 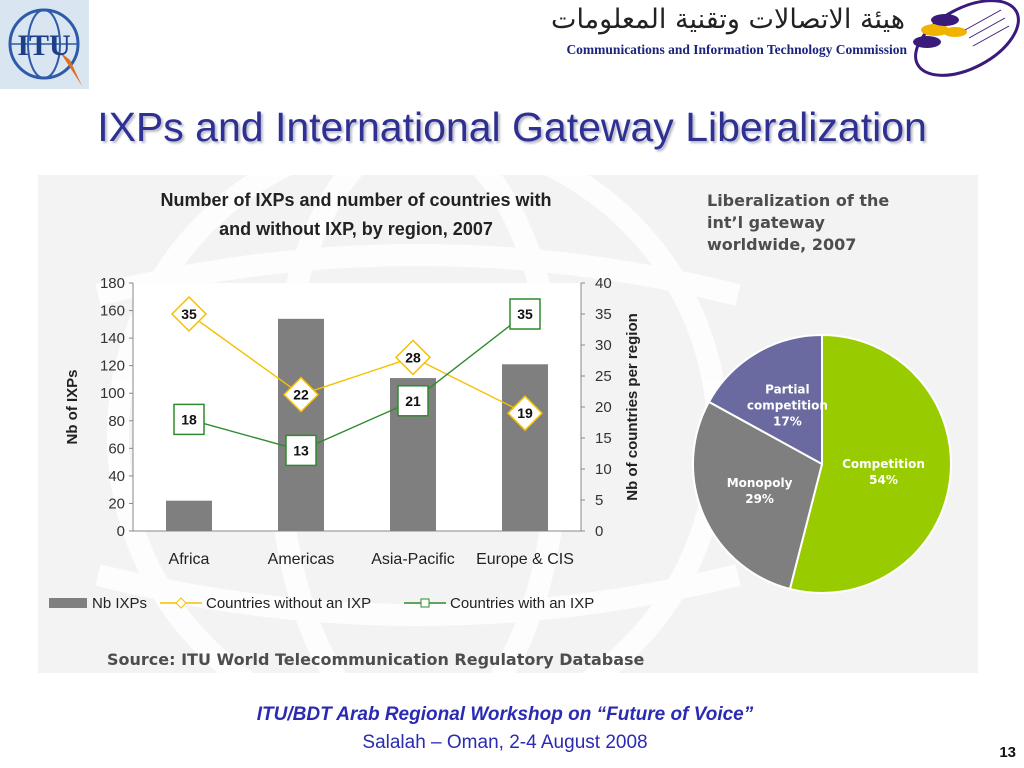 What do you see at coordinates (525, 559) in the screenshot?
I see `x-tick-label: Europe & CIS` at bounding box center [525, 559].